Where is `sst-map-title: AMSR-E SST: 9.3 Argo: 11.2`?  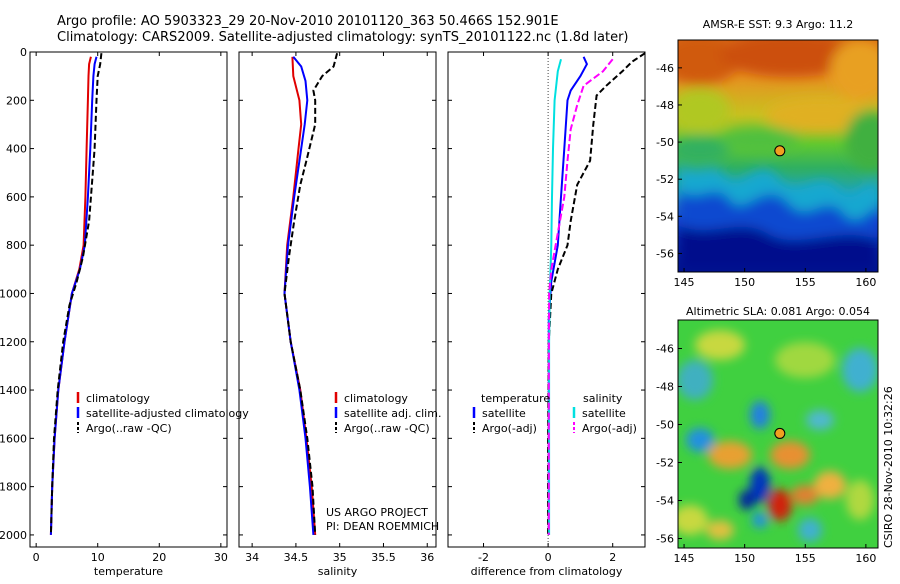 sst-map-title: AMSR-E SST: 9.3 Argo: 11.2 is located at coordinates (778, 24).